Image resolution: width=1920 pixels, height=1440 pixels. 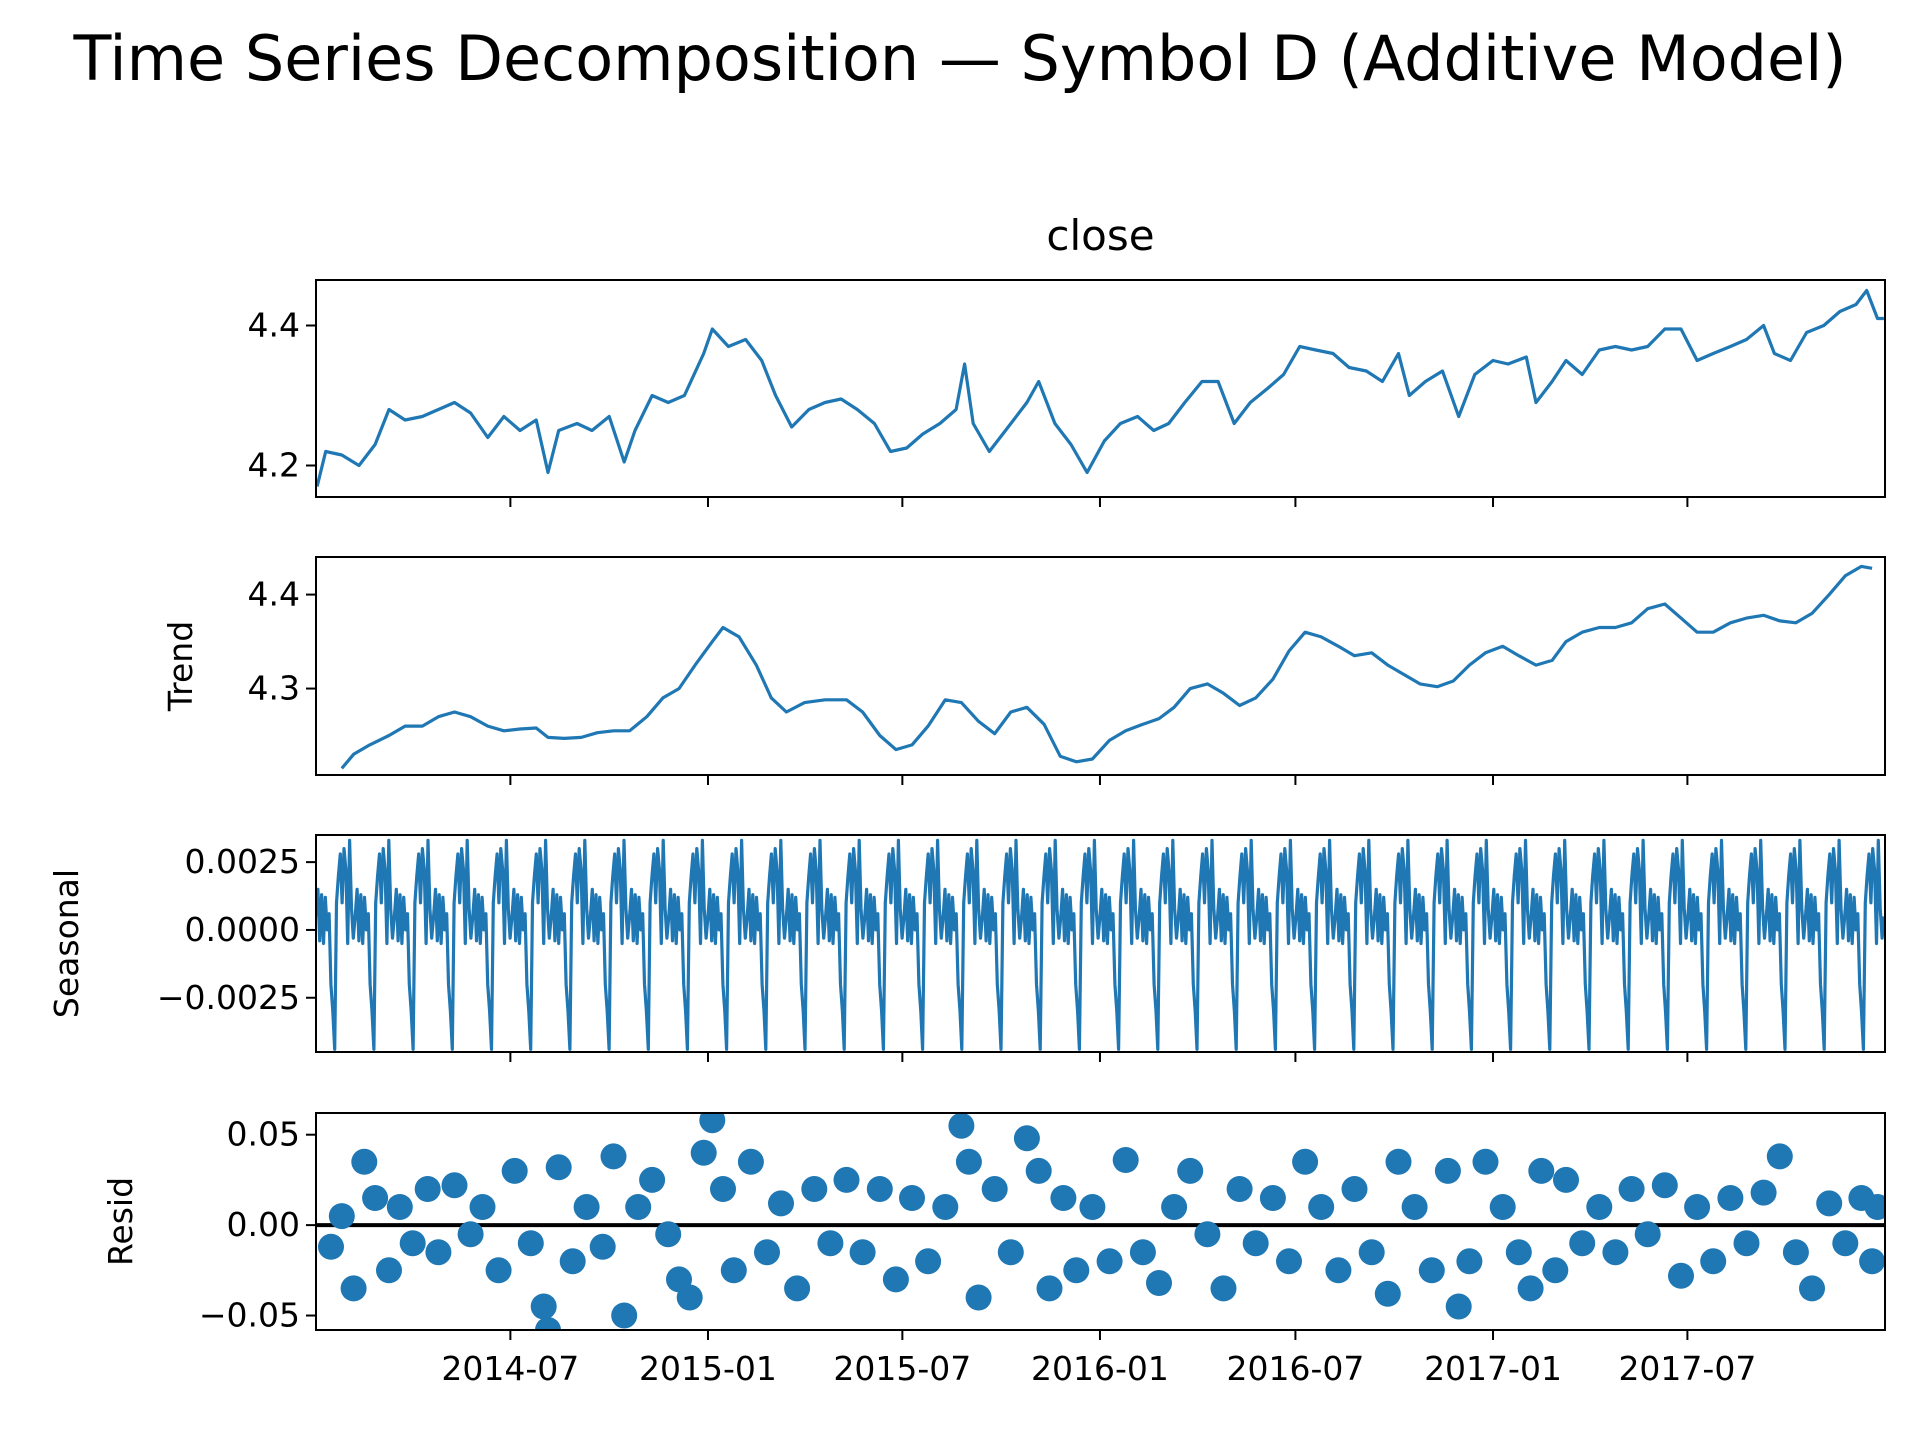 What do you see at coordinates (708, 1368) in the screenshot?
I see `xtick-label: 2015-01` at bounding box center [708, 1368].